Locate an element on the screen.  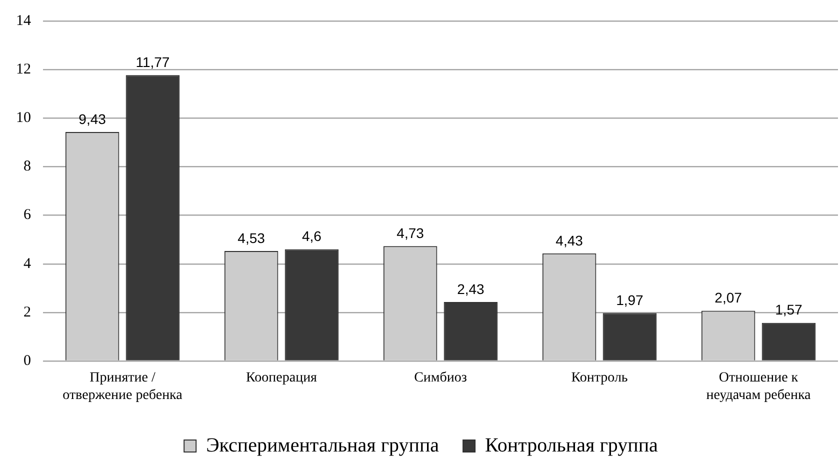
data-label: 4,53 is located at coordinates (252, 238).